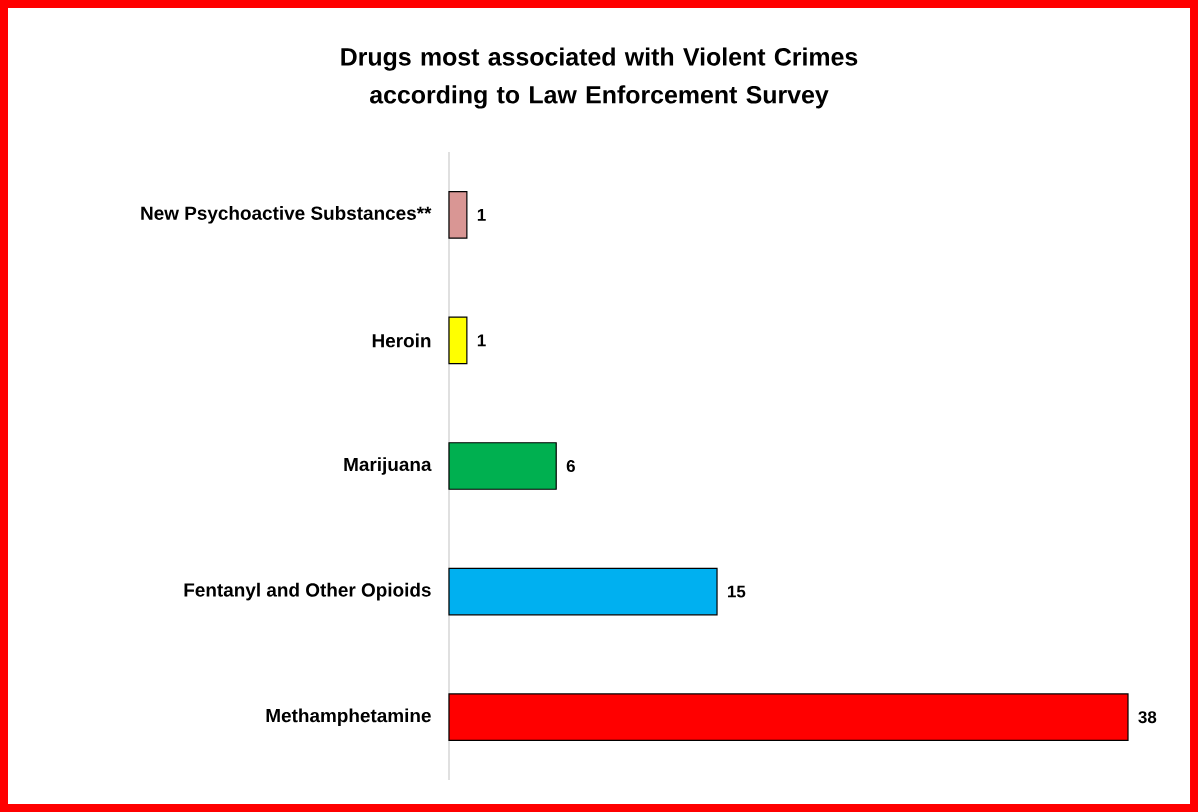 Image resolution: width=1198 pixels, height=812 pixels. What do you see at coordinates (348, 717) in the screenshot?
I see `y-tick-label: Methamphetamine` at bounding box center [348, 717].